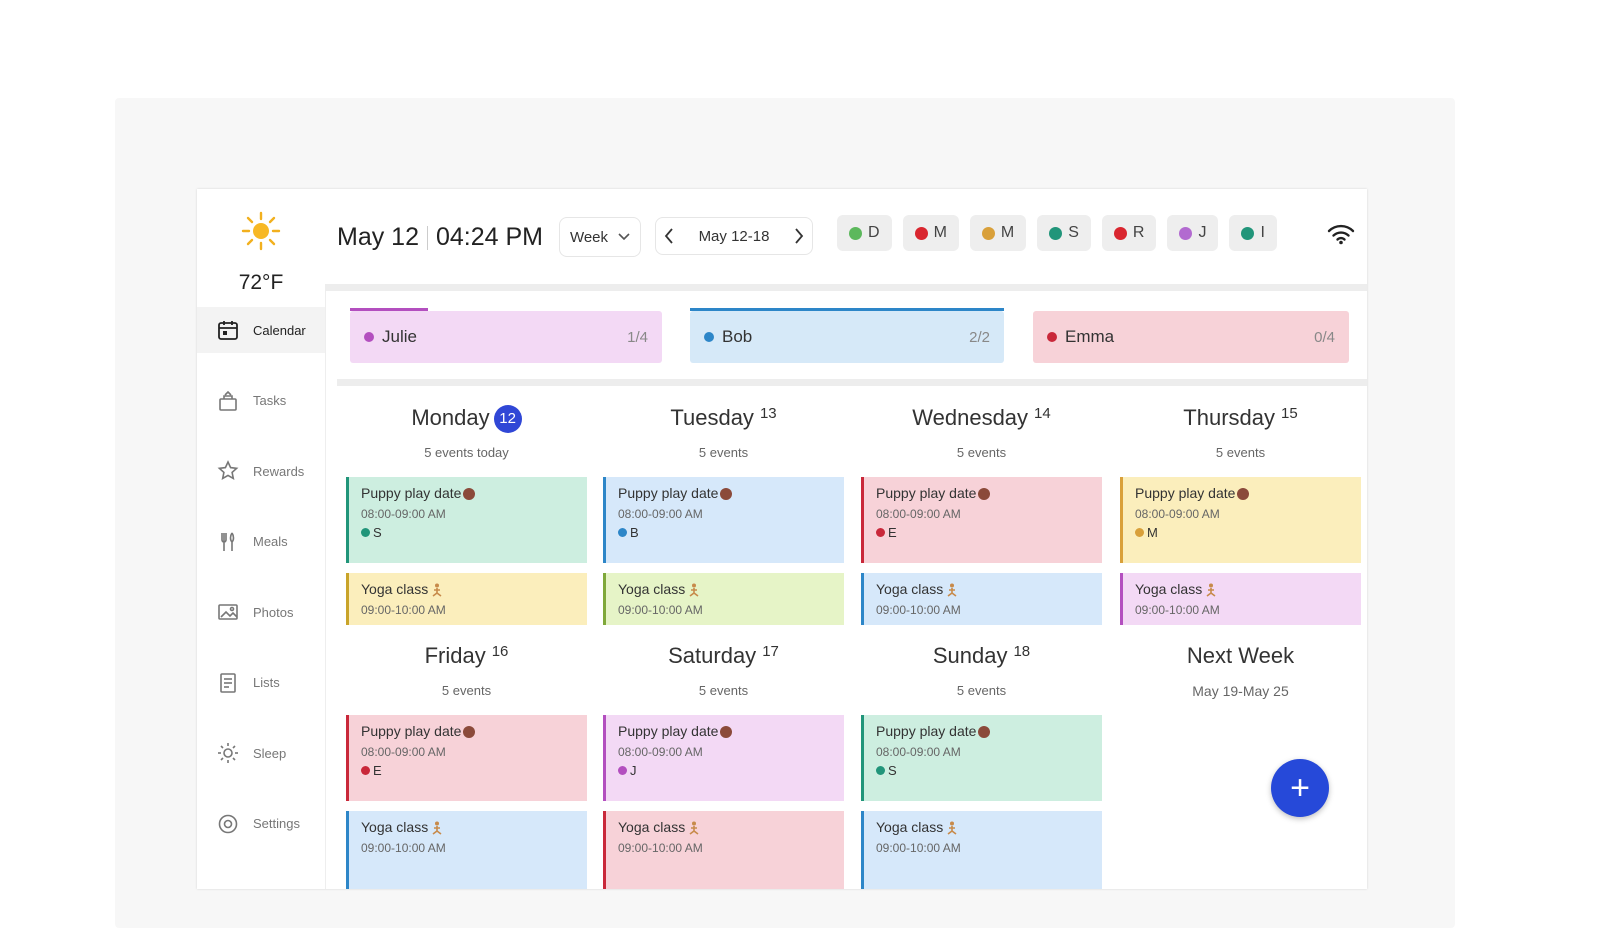  I want to click on member-chip: J, so click(1193, 233).